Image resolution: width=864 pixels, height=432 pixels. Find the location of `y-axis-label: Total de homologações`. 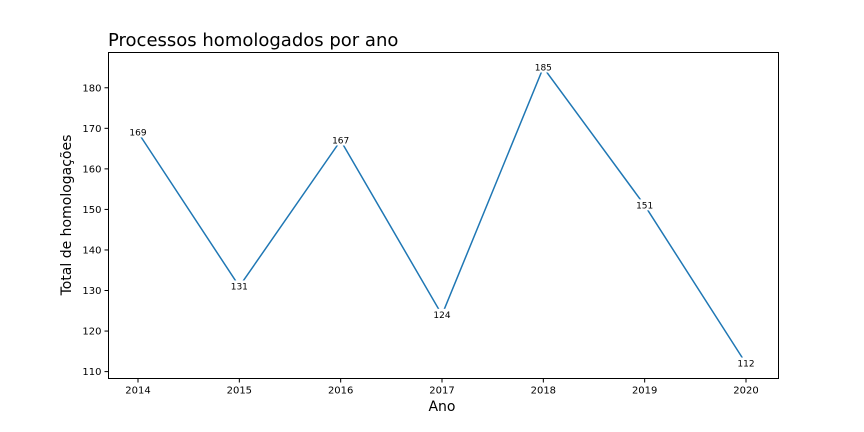

y-axis-label: Total de homologações is located at coordinates (67, 216).